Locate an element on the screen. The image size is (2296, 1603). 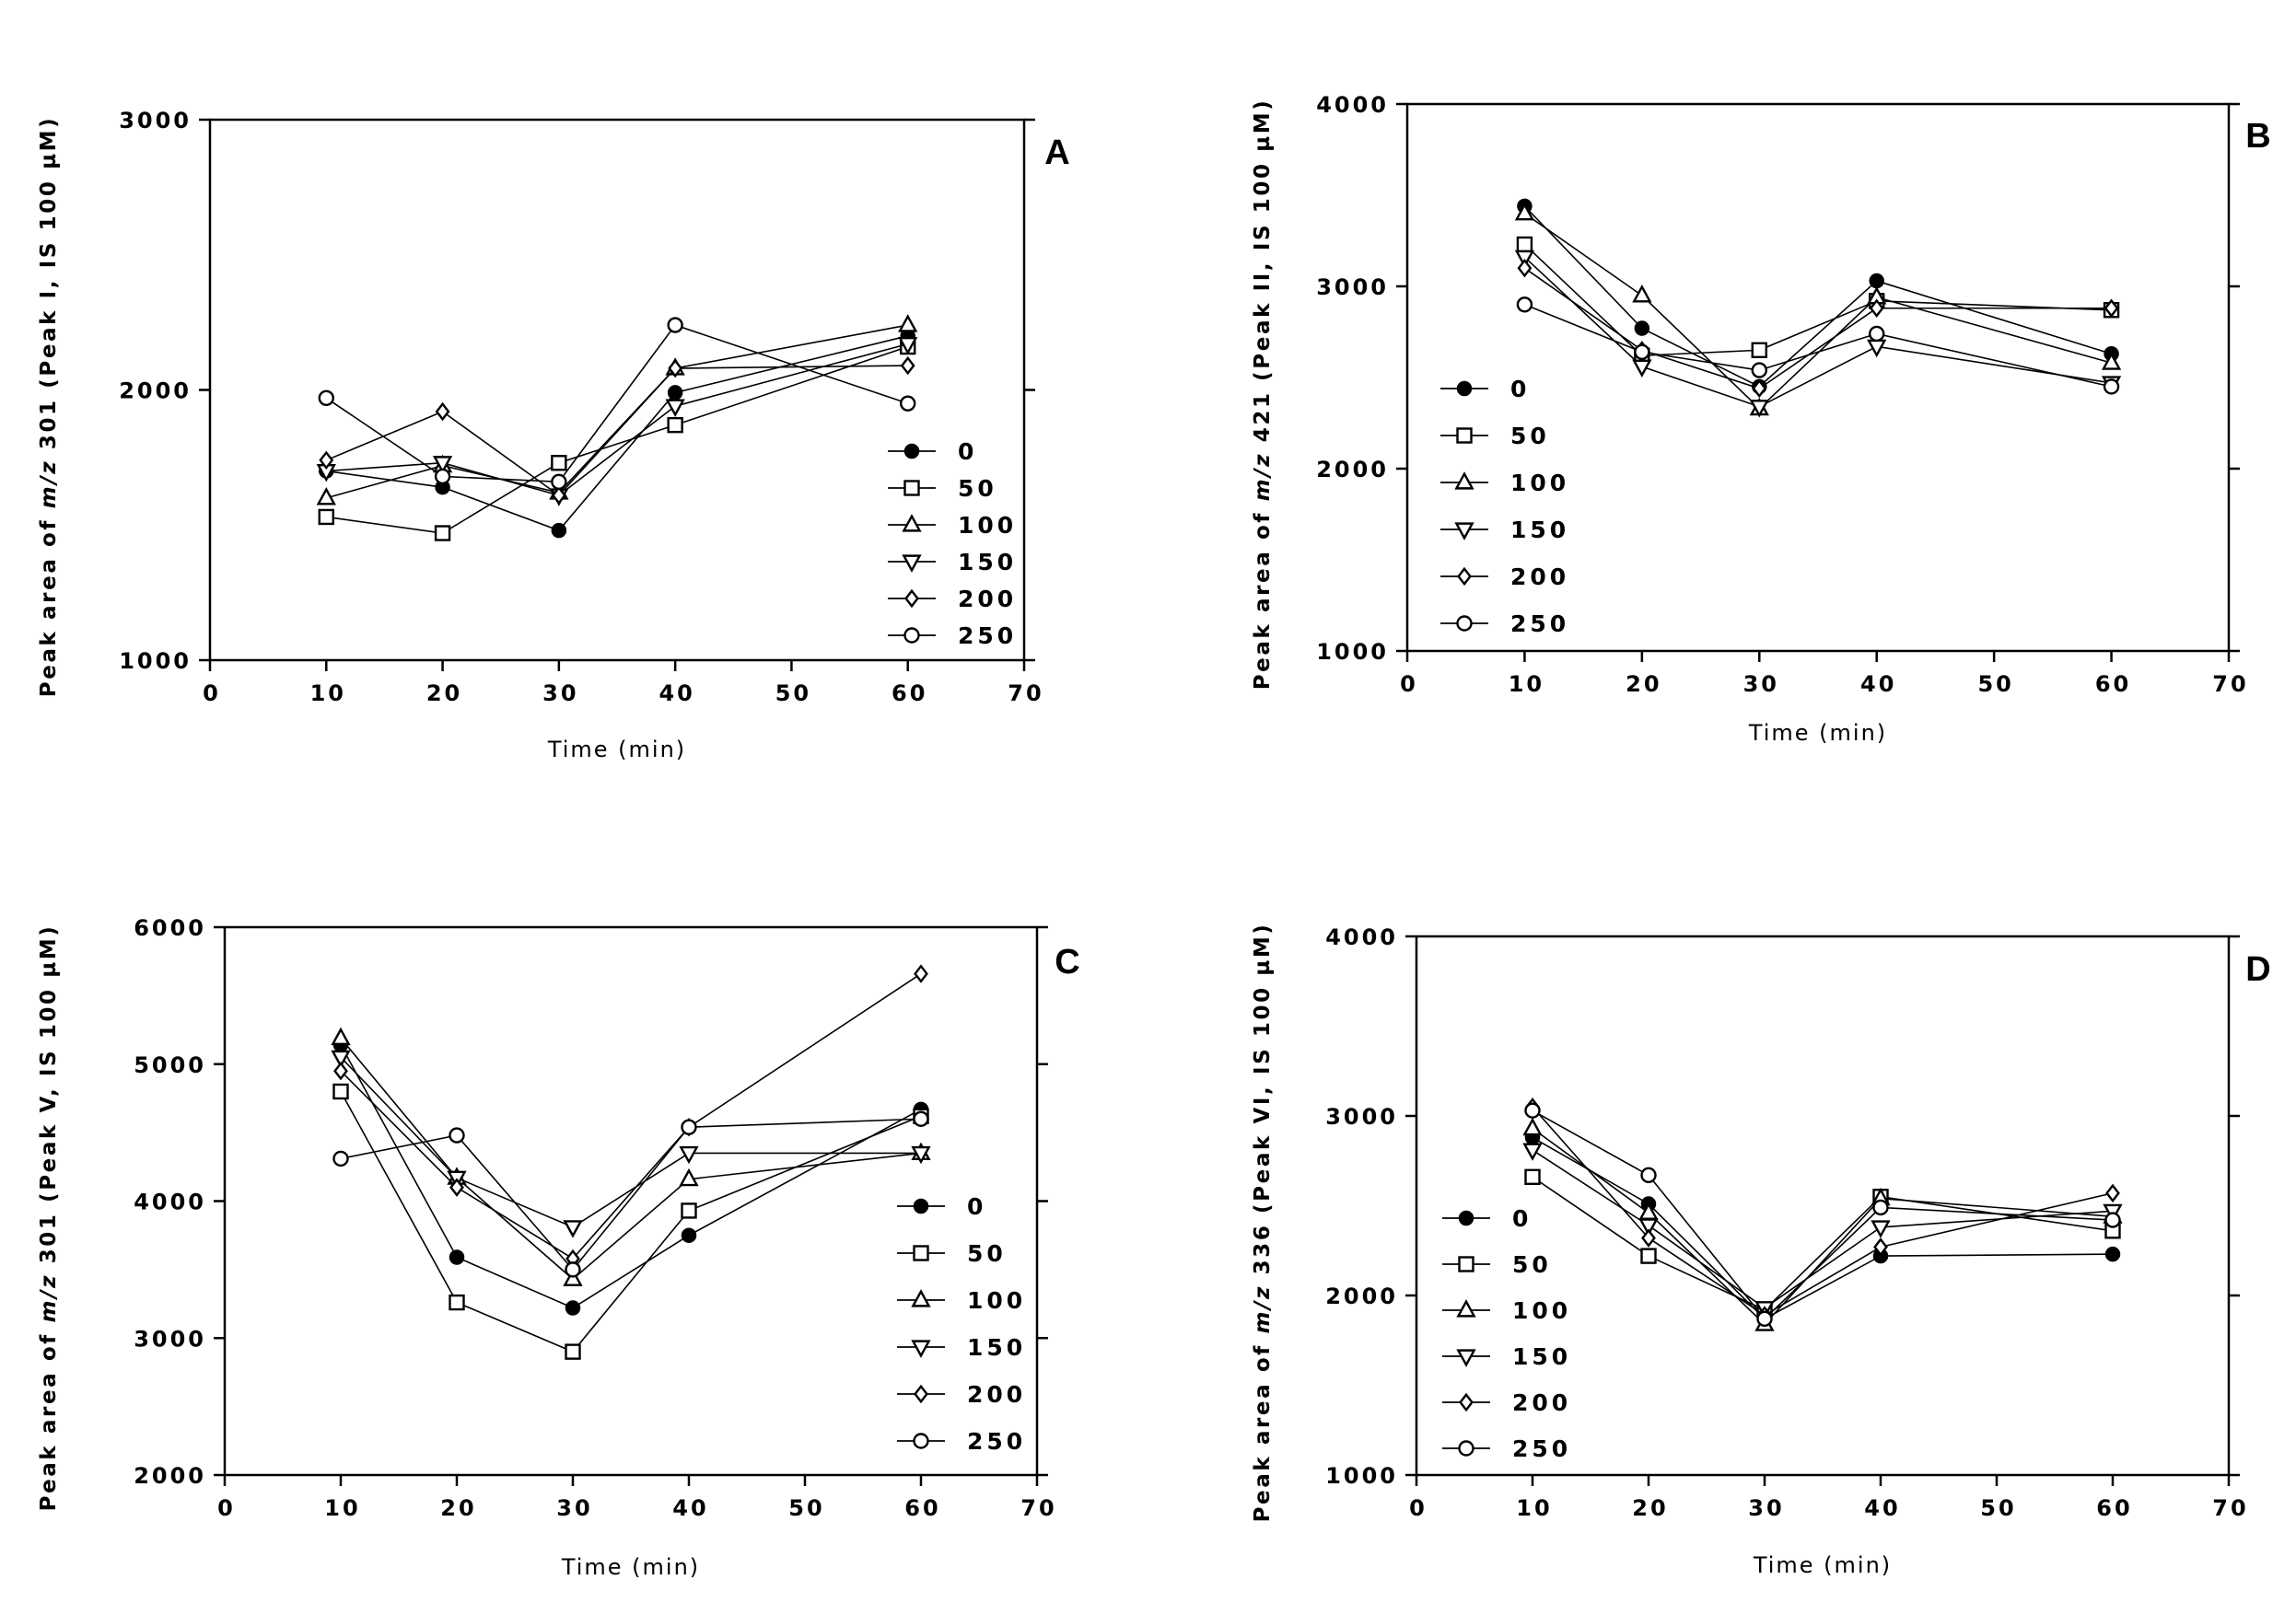
panel-letter: D is located at coordinates (2257, 969).